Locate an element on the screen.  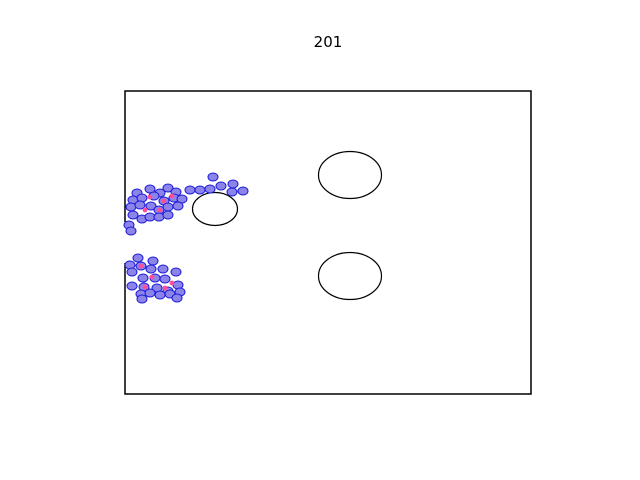
obstacle-circle-lower is located at coordinates (350, 276).